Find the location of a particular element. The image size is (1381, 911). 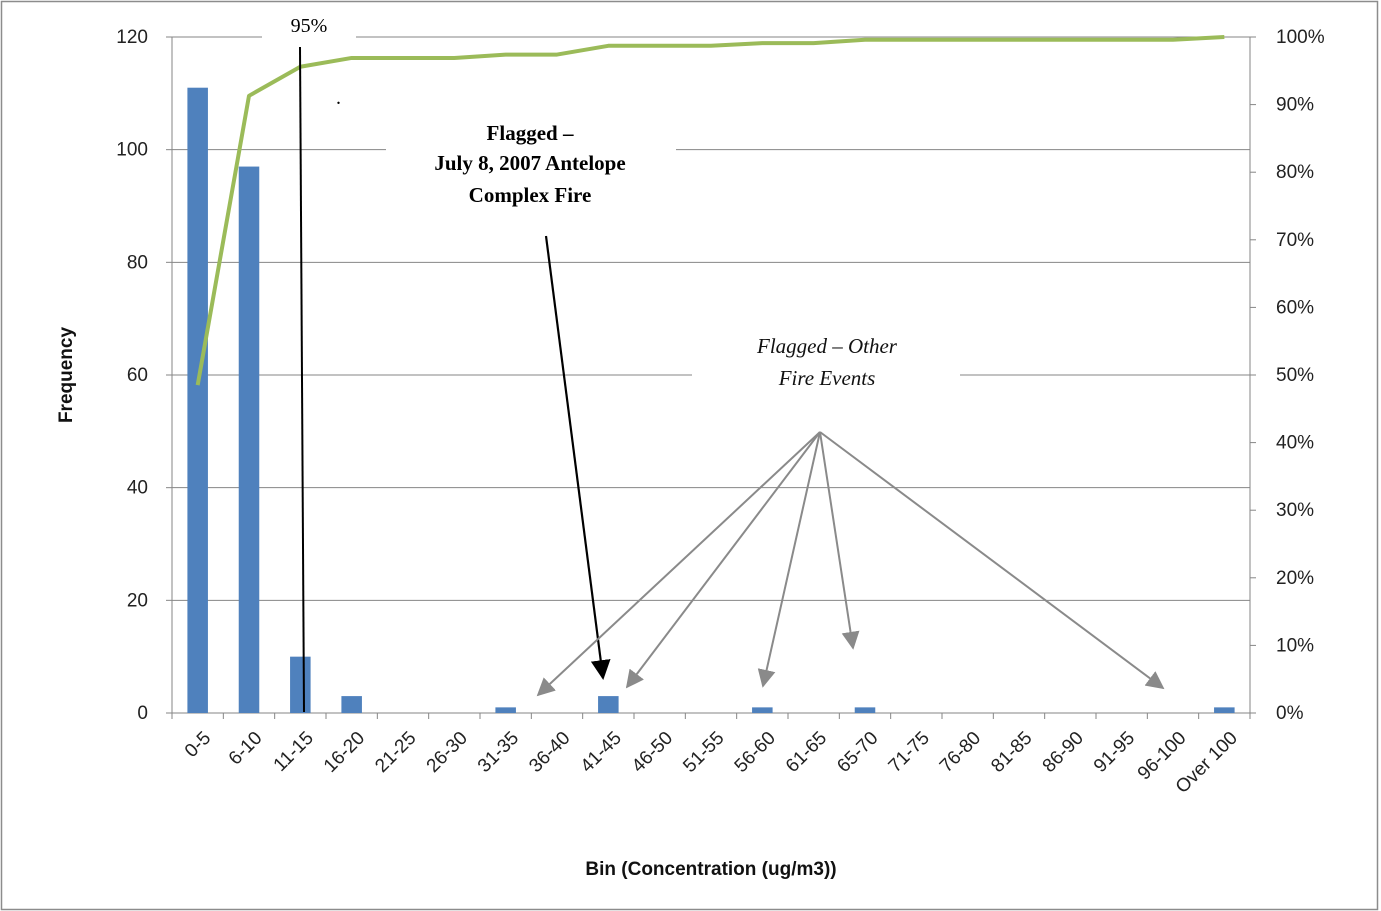

fire-annotation-box is located at coordinates (531, 167).